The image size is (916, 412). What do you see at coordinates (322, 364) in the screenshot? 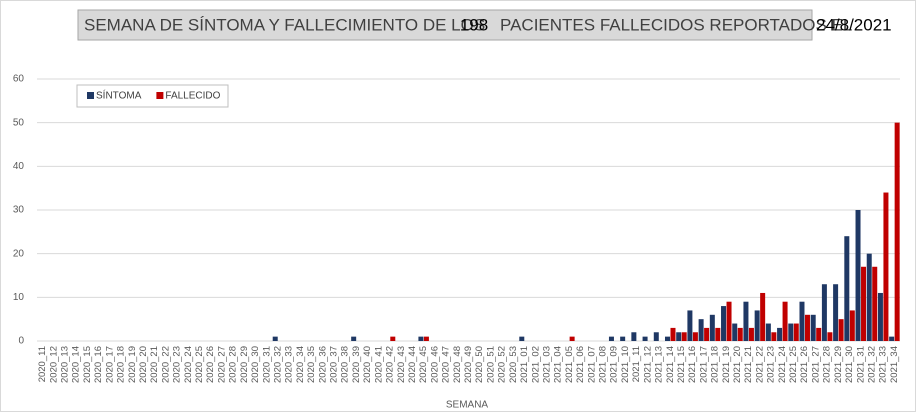
I see `x-tick-label: 2020_36` at bounding box center [322, 364].